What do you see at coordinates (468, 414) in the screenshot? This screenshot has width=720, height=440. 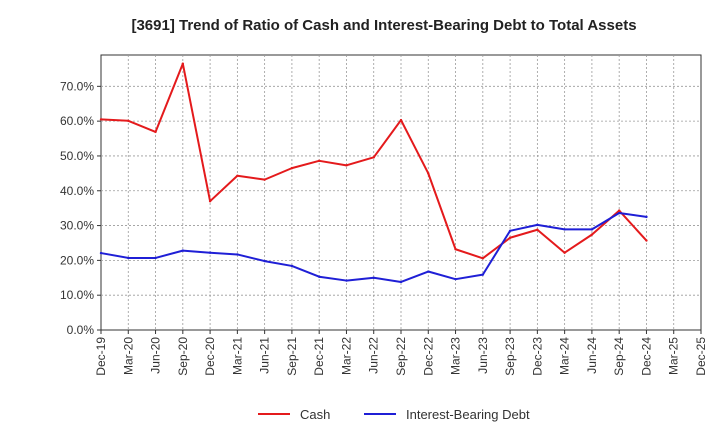 I see `legend-label-interest-bearing-debt: Interest-Bearing Debt` at bounding box center [468, 414].